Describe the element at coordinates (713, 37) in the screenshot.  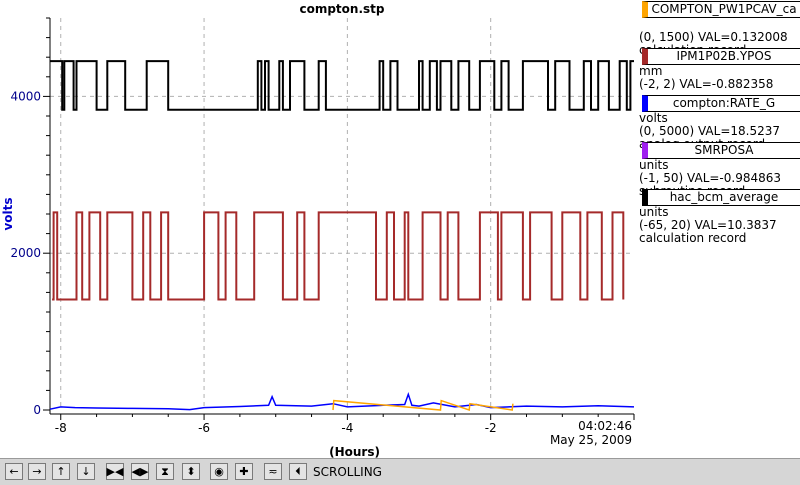
I see `legend-range: (0, 1500) VAL=0.132008` at that location.